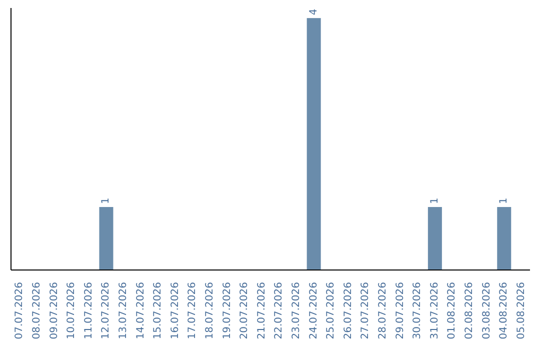 This screenshot has height=340, width=540. Describe the element at coordinates (314, 12) in the screenshot. I see `data-label: 4` at that location.